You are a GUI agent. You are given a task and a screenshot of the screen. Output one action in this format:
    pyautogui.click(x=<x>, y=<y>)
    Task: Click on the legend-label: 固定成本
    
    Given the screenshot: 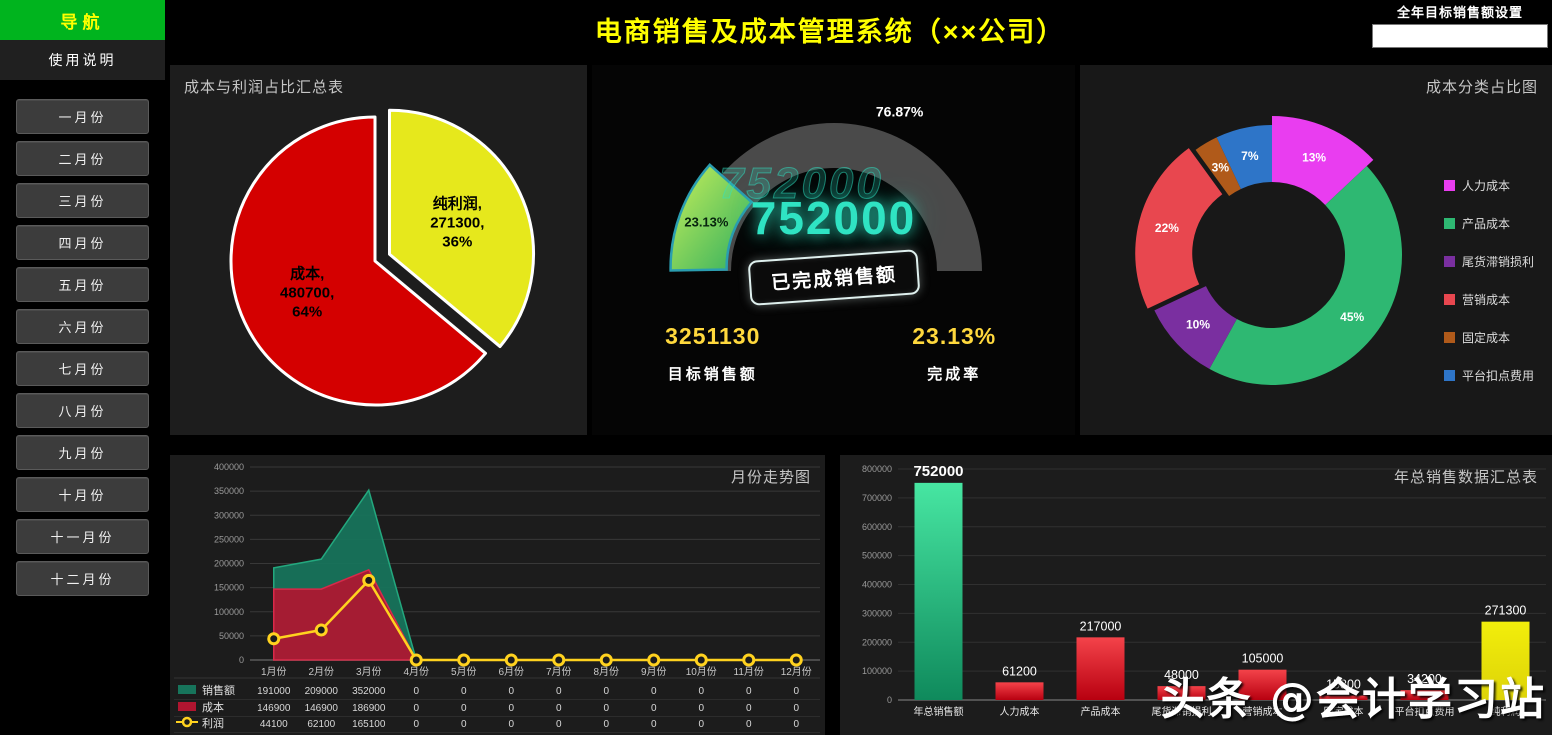 What is the action you would take?
    pyautogui.click(x=1485, y=338)
    